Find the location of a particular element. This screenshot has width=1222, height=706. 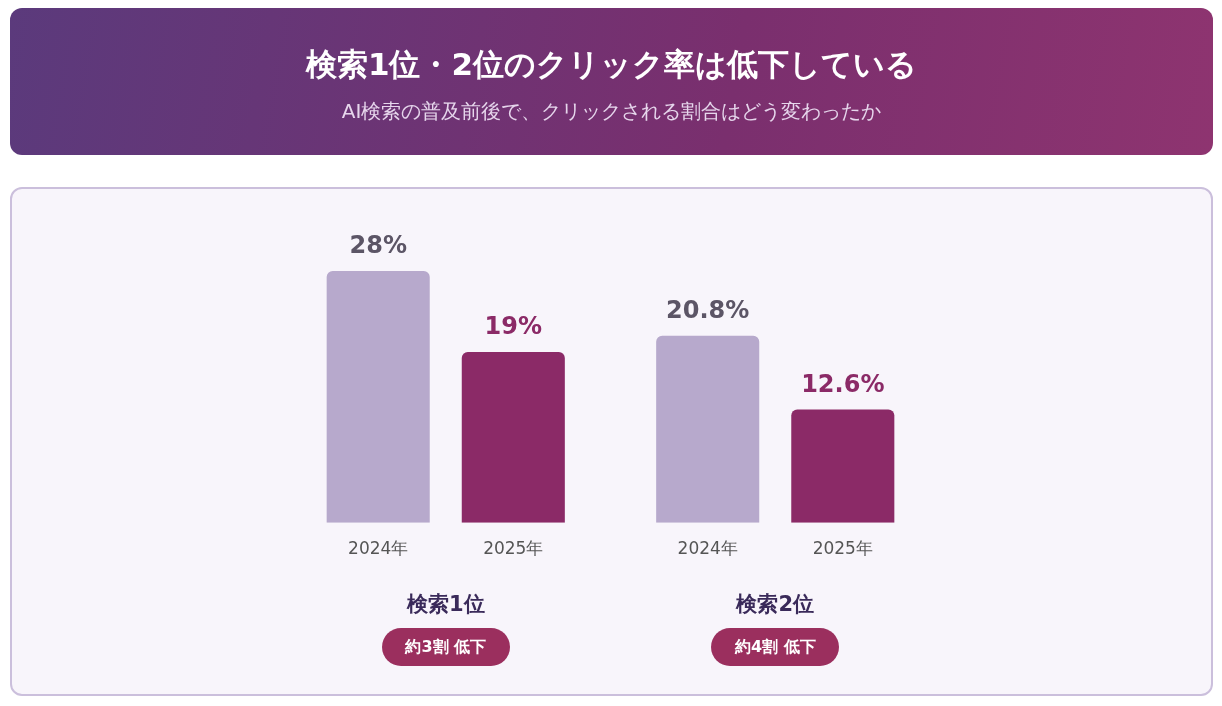

text: 2025年 is located at coordinates (842, 548).